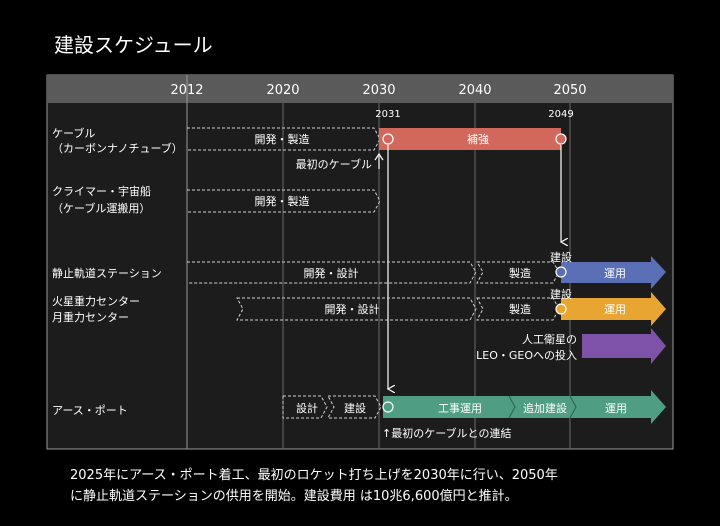  What do you see at coordinates (561, 294) in the screenshot?
I see `centers-build-label: 建設` at bounding box center [561, 294].